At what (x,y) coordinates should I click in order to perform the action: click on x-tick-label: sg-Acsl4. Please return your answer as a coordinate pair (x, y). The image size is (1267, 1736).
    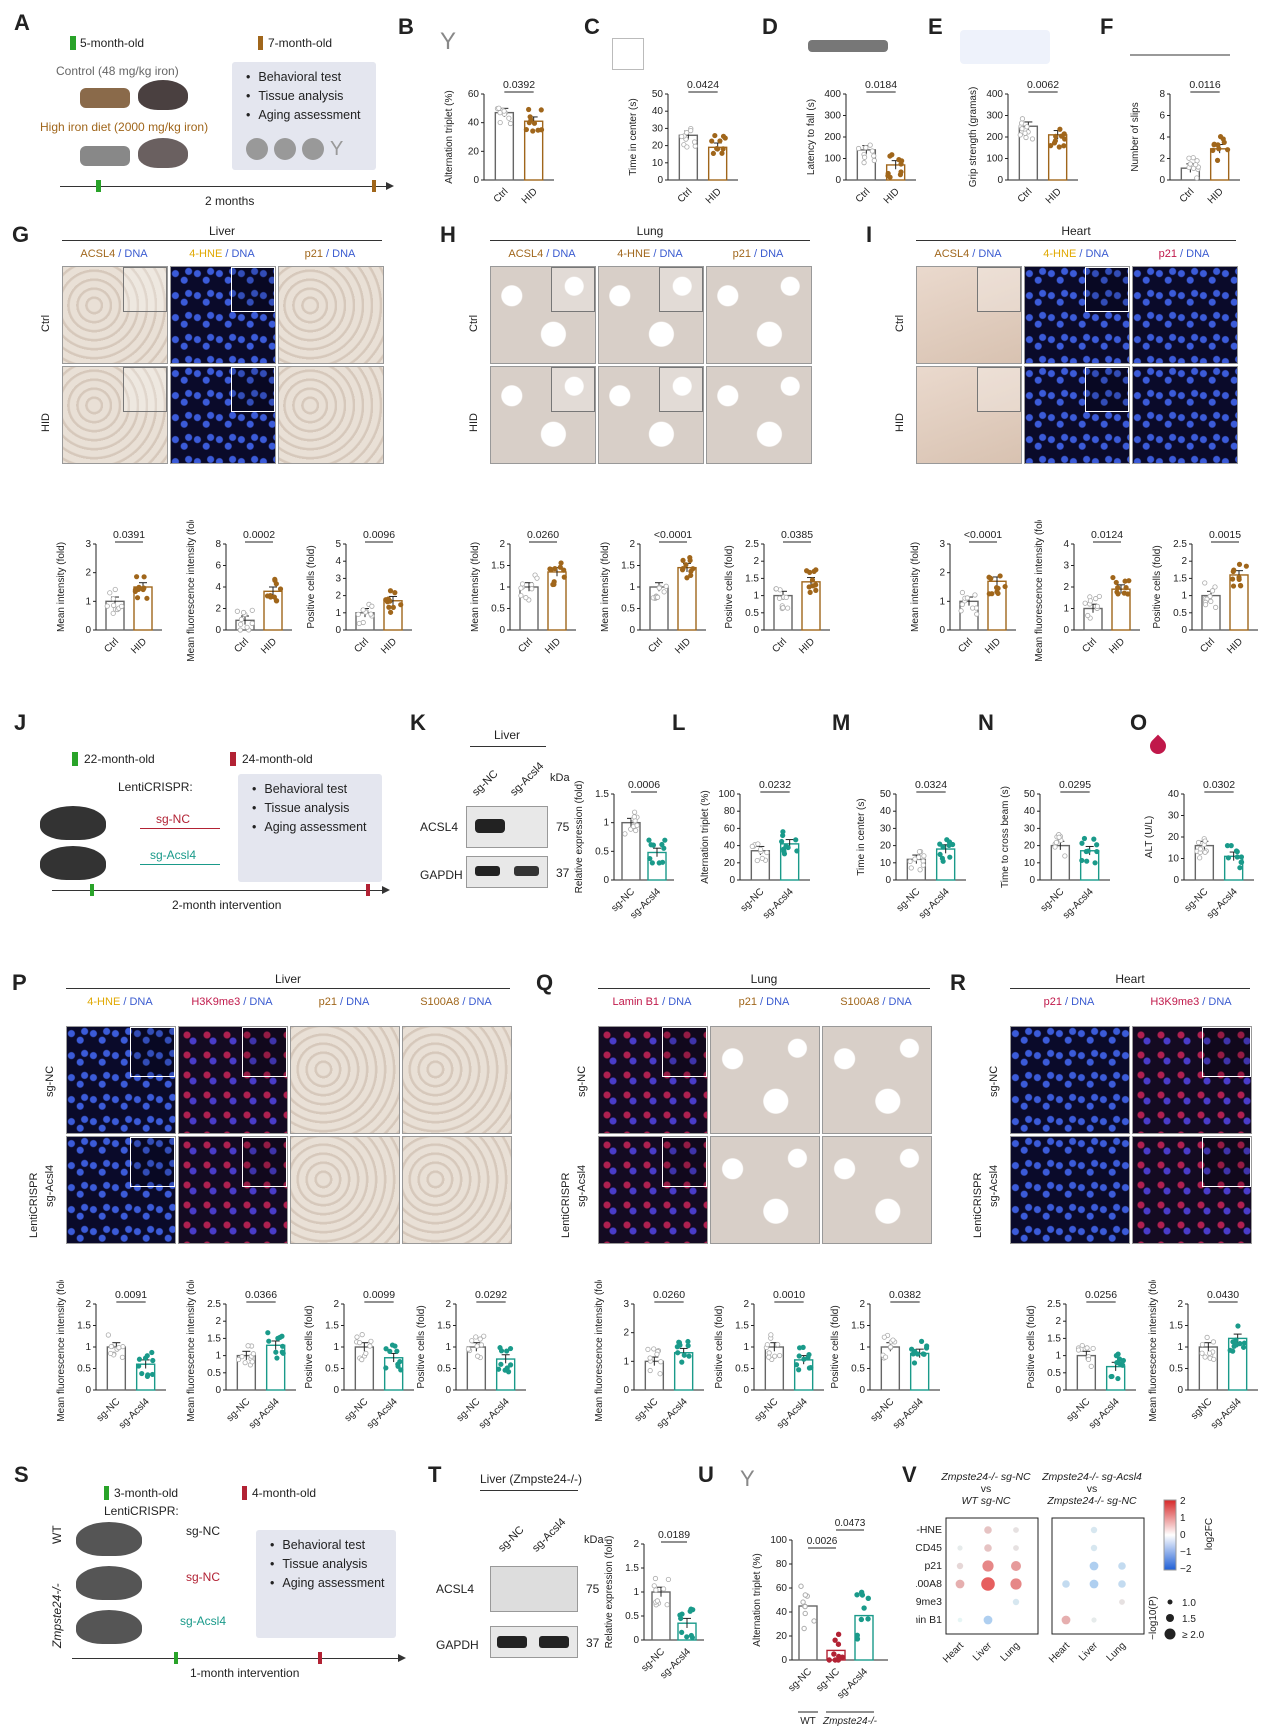
    Looking at the image, I should click on (494, 1413).